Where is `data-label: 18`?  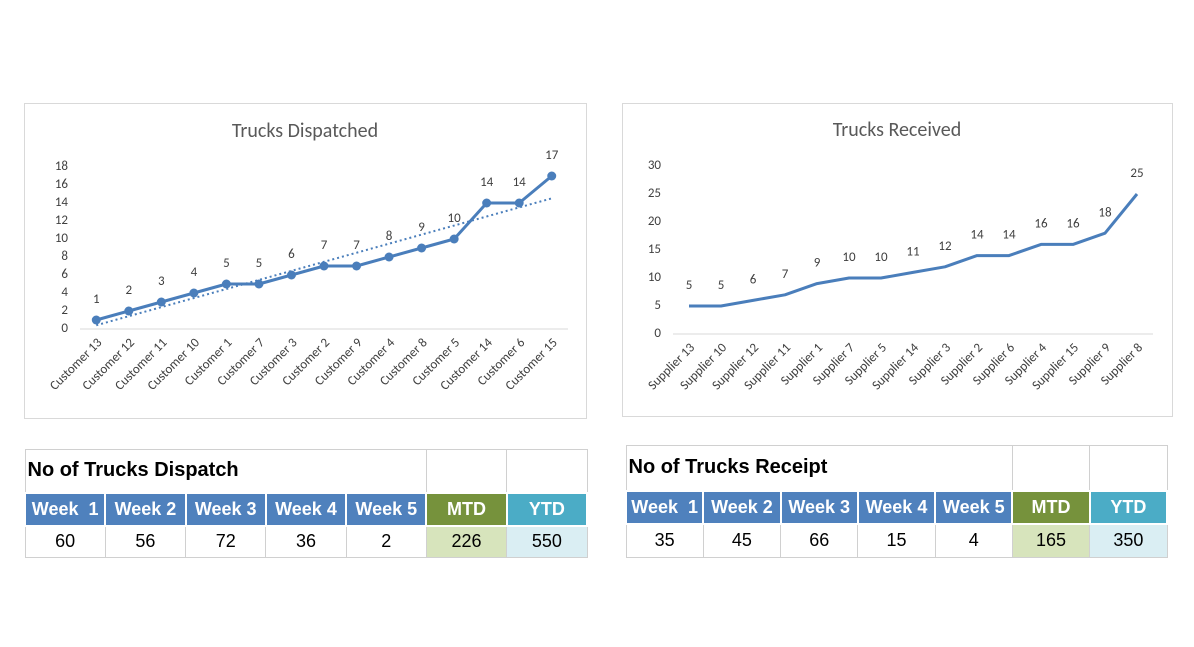 data-label: 18 is located at coordinates (1105, 212).